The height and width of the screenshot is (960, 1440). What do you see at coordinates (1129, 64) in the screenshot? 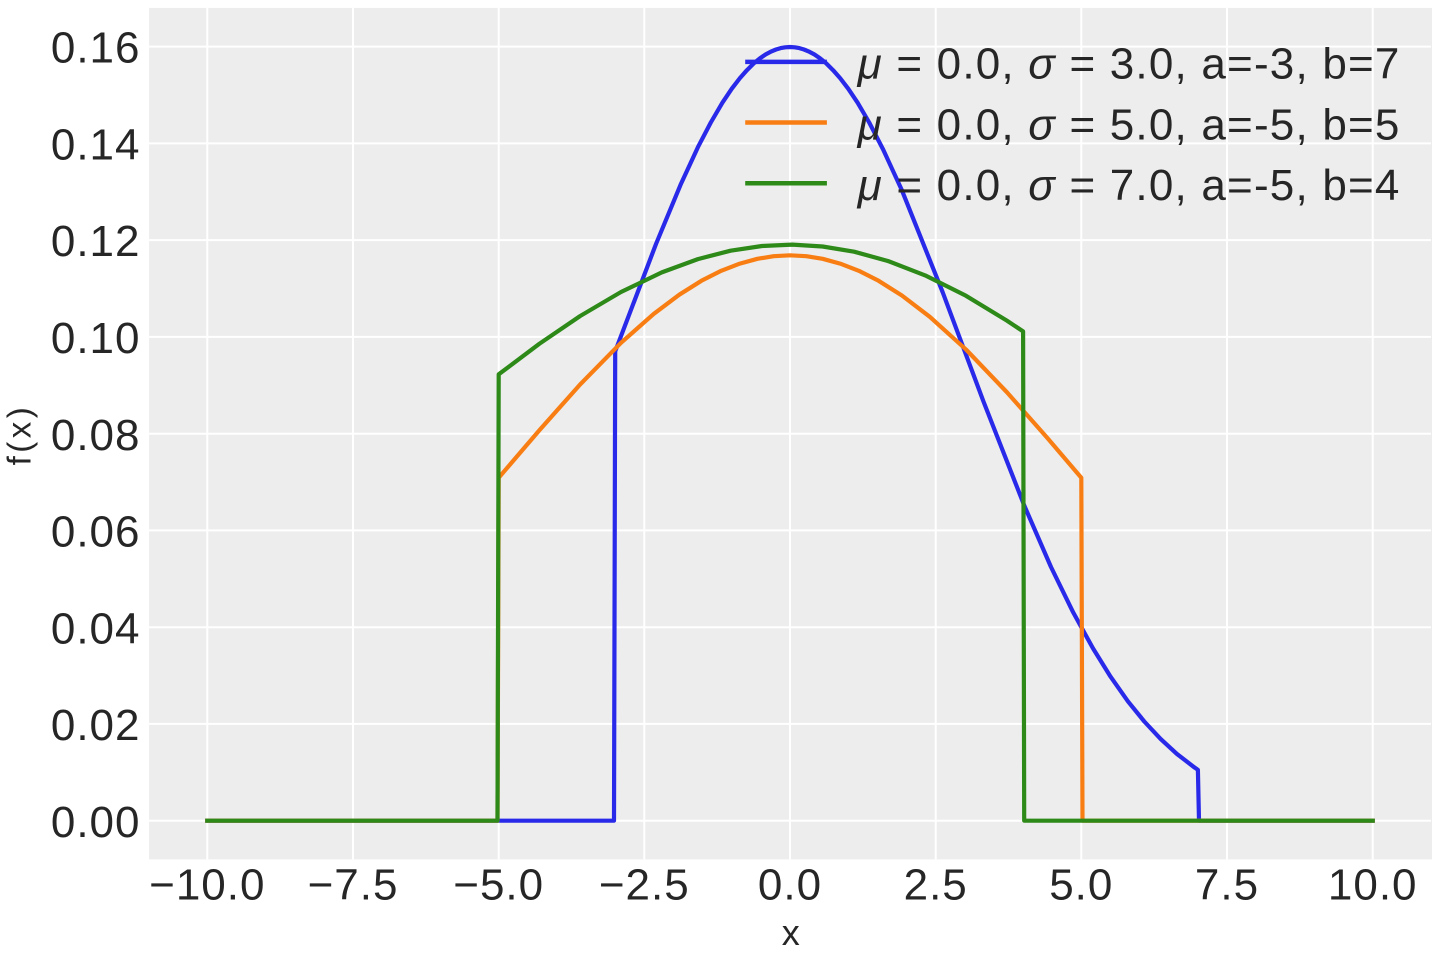
I see `svg-text: μ = 0.0, σ = 3.0, a=-3, b=7` at bounding box center [1129, 64].